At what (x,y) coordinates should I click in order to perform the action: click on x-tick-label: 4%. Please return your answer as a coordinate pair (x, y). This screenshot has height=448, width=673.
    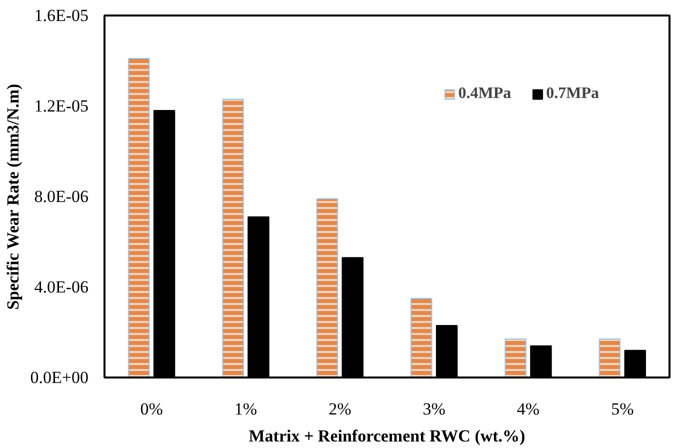
    Looking at the image, I should click on (528, 409).